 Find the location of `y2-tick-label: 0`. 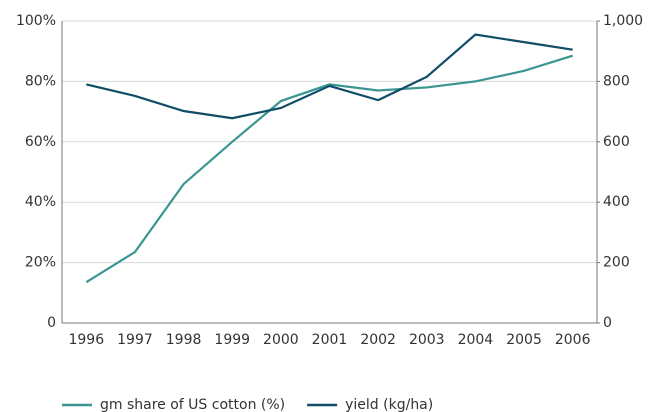

y2-tick-label: 0 is located at coordinates (607, 323).